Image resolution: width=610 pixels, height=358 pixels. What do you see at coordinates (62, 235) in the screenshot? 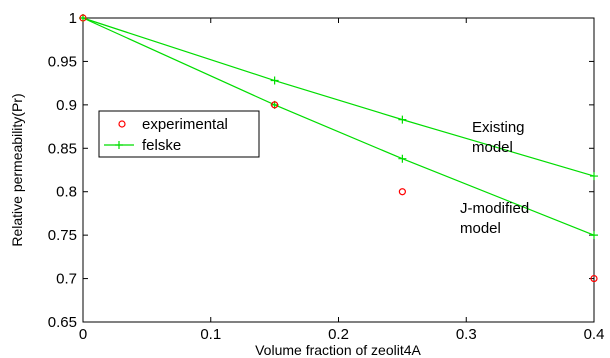
I see `y-tick-label: 0.75` at bounding box center [62, 235].